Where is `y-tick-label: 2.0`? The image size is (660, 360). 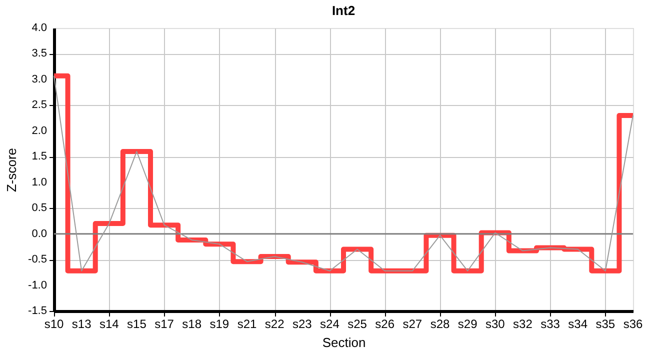 y-tick-label: 2.0 is located at coordinates (39, 130).